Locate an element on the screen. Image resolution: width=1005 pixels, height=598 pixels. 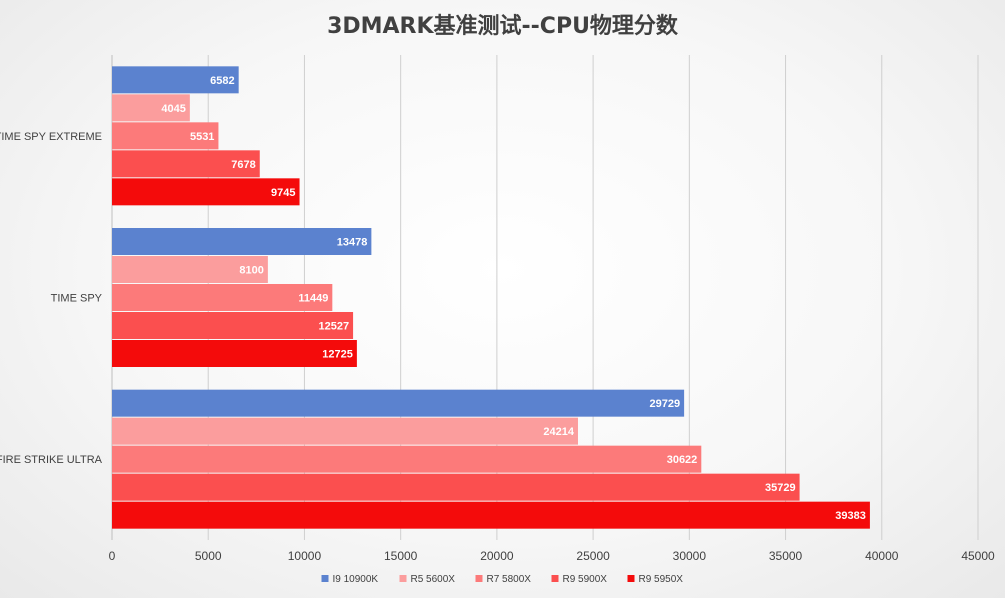
data-label: 6582 is located at coordinates (222, 81).